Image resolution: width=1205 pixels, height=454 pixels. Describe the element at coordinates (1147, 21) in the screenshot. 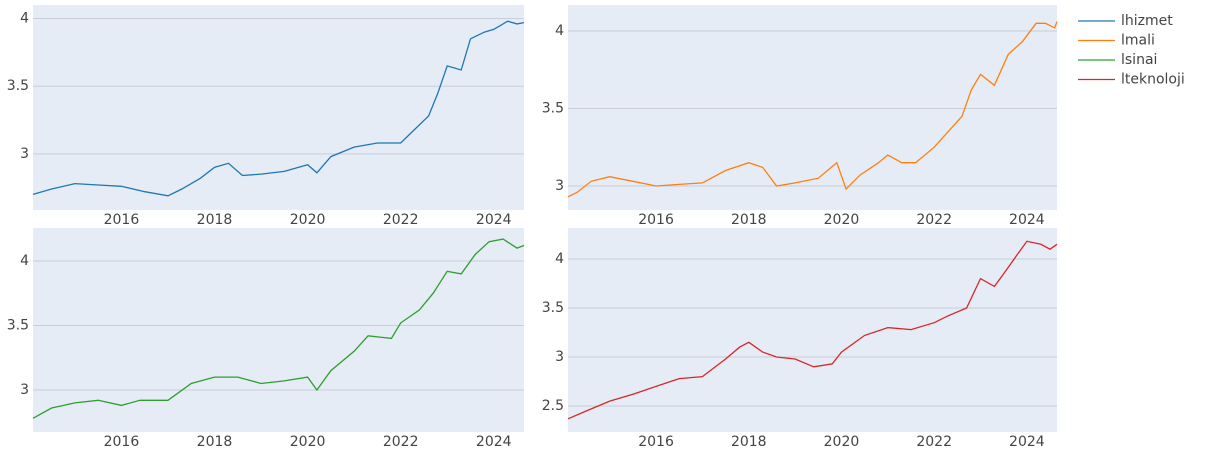

I see `legend-label: lhizmet` at that location.